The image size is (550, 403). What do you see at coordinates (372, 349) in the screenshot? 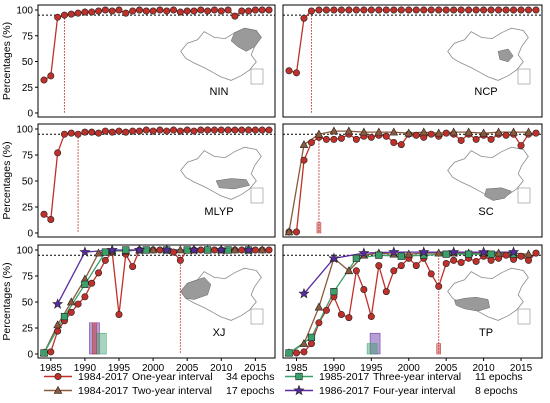
I see `bar-three-year` at bounding box center [372, 349].